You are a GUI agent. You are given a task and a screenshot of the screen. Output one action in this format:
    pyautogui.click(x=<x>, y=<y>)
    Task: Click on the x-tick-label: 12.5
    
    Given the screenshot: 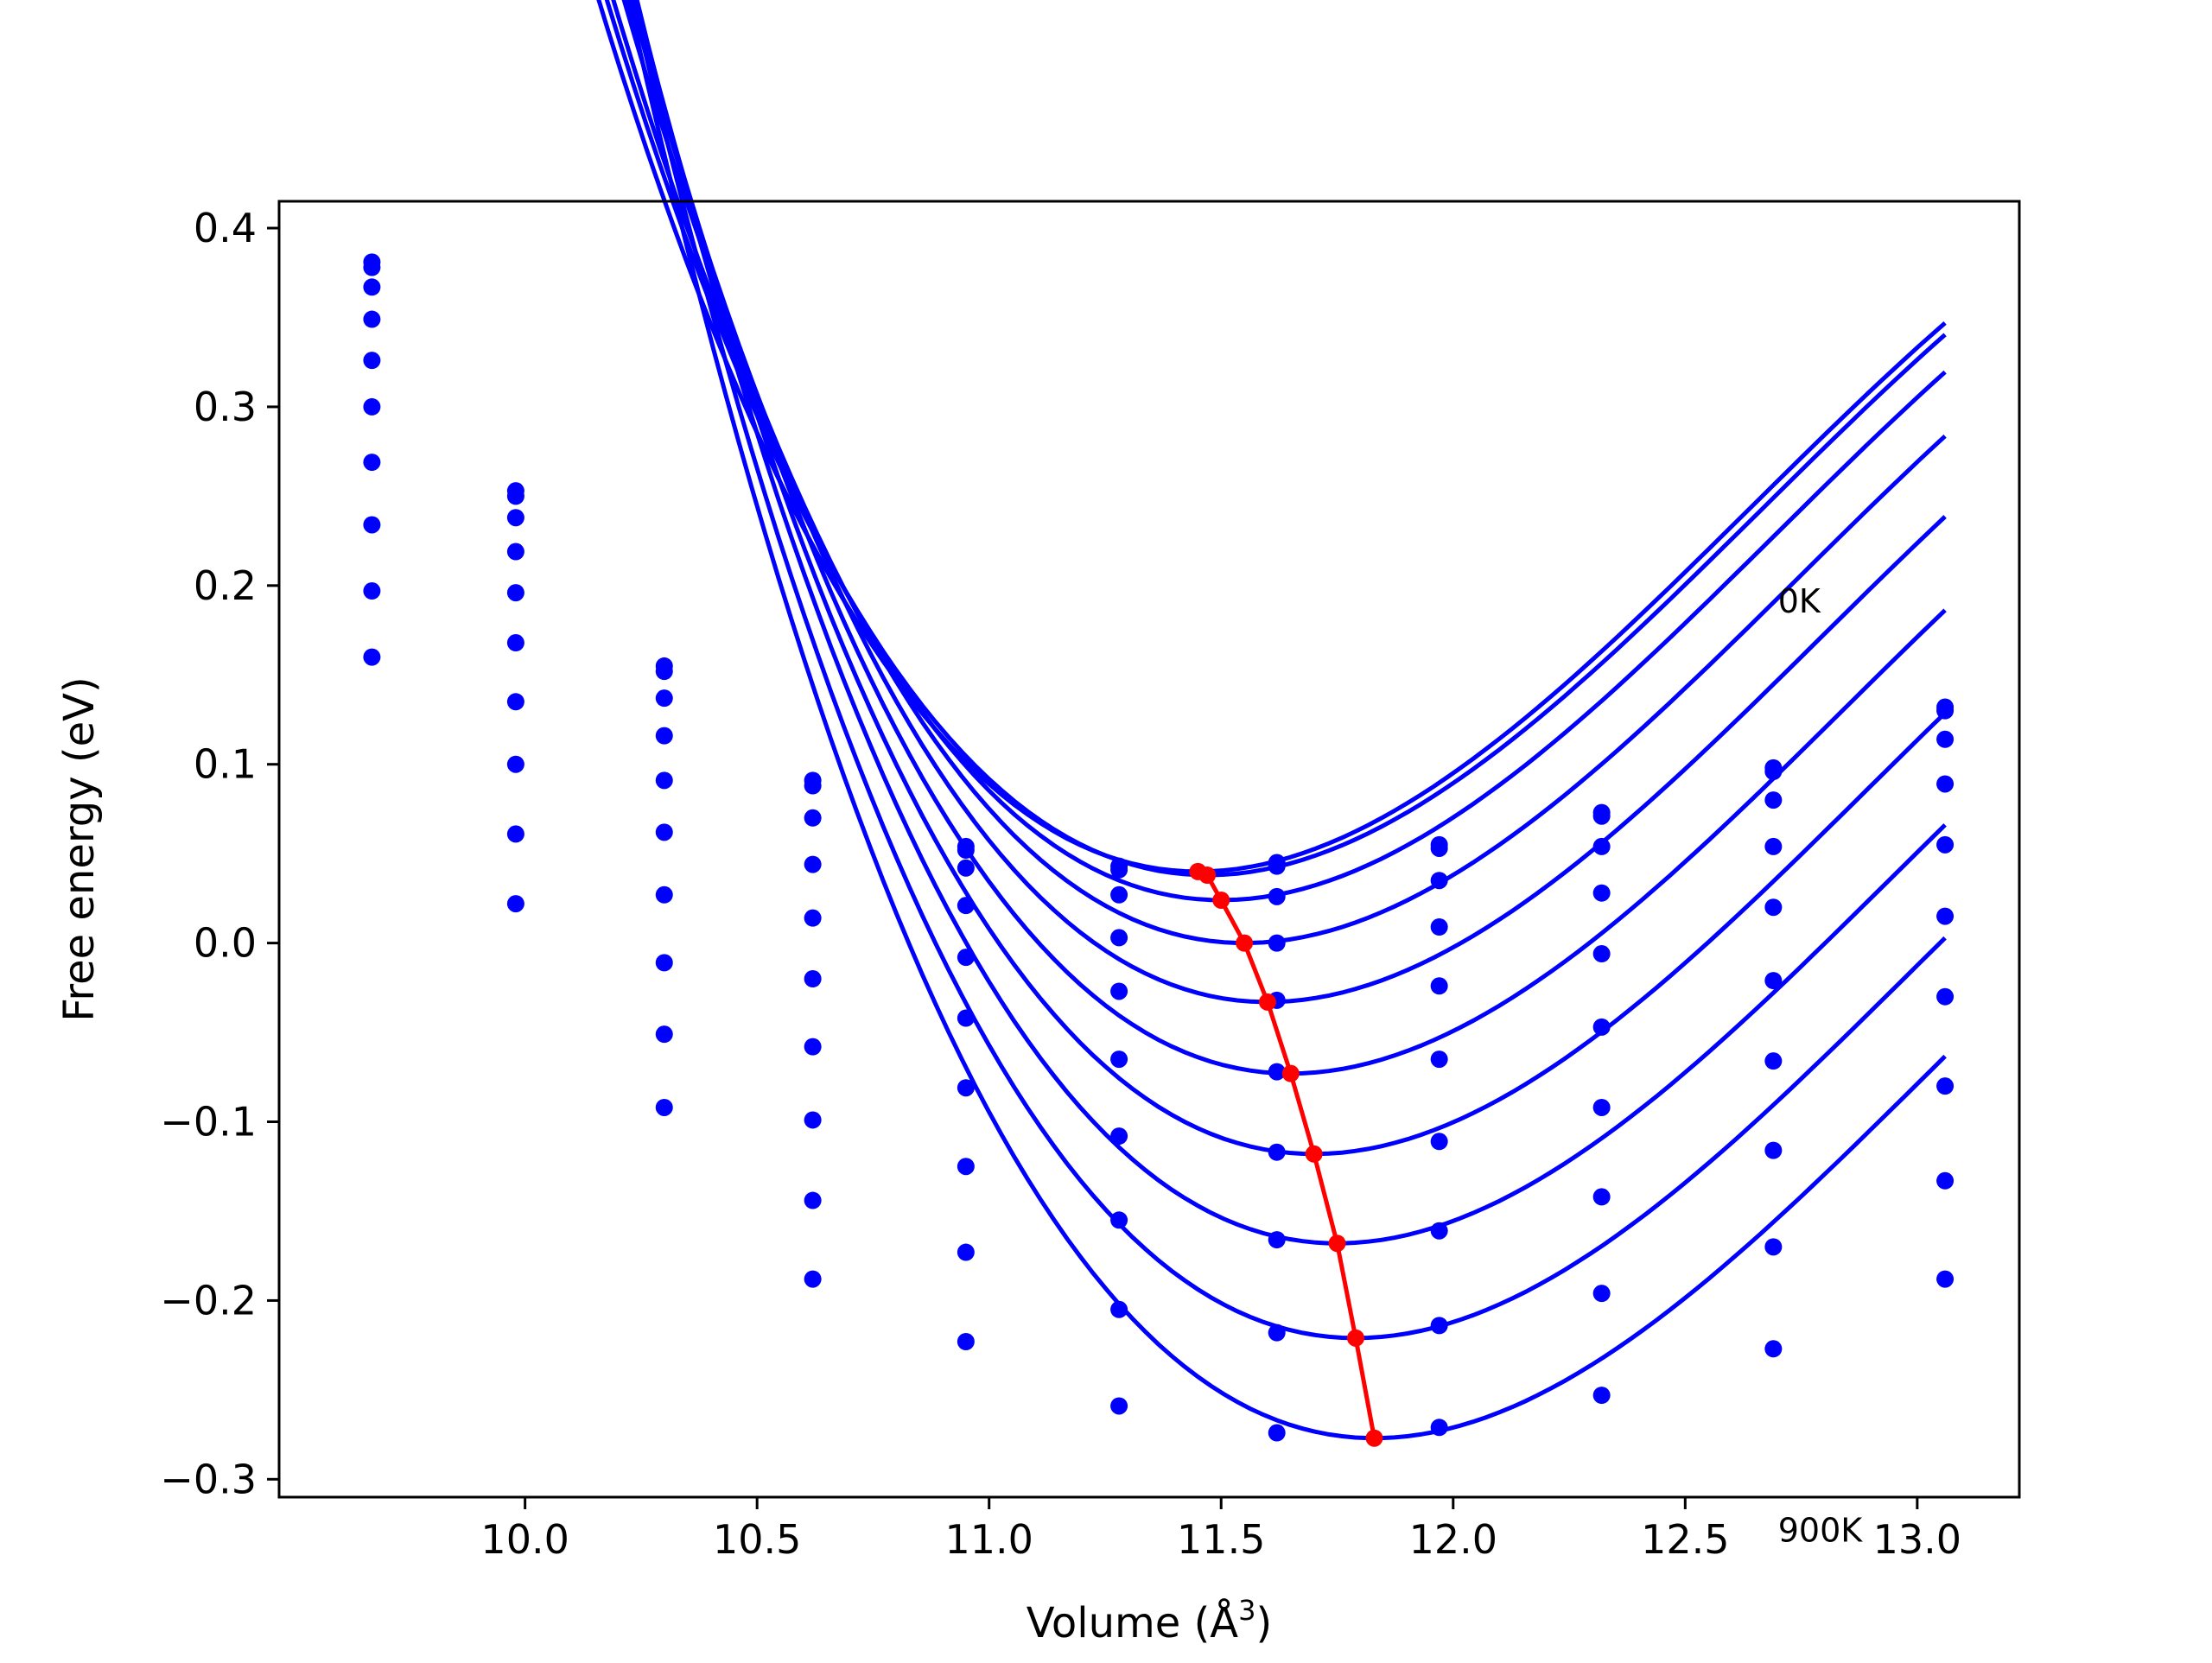 What is the action you would take?
    pyautogui.click(x=1685, y=1540)
    